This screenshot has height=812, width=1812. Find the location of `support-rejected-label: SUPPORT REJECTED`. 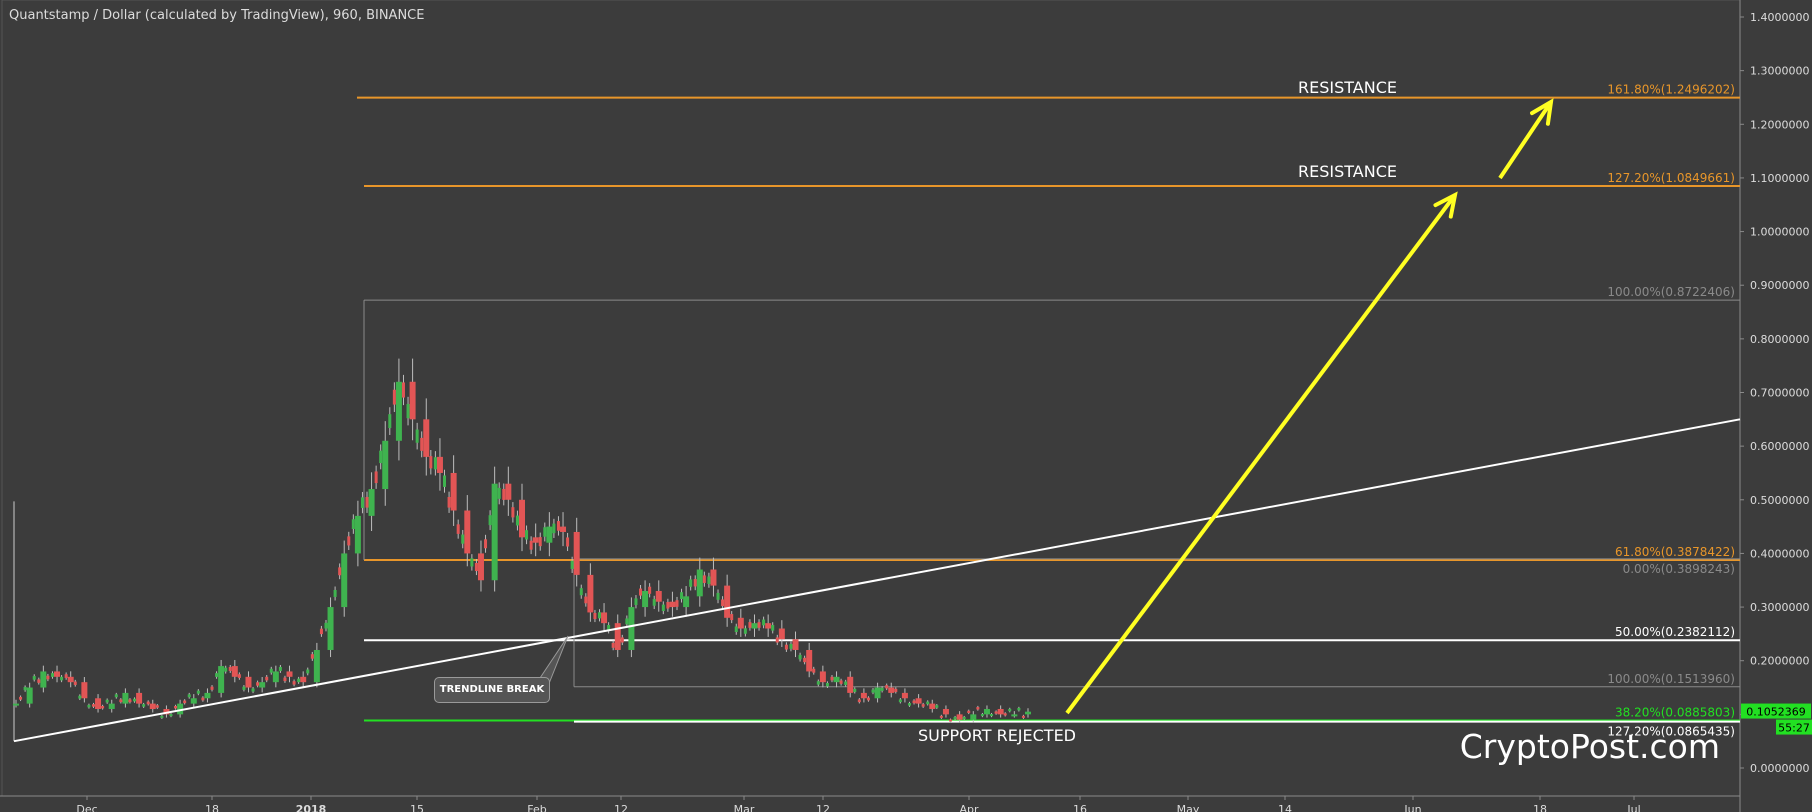

support-rejected-label: SUPPORT REJECTED is located at coordinates (997, 735).